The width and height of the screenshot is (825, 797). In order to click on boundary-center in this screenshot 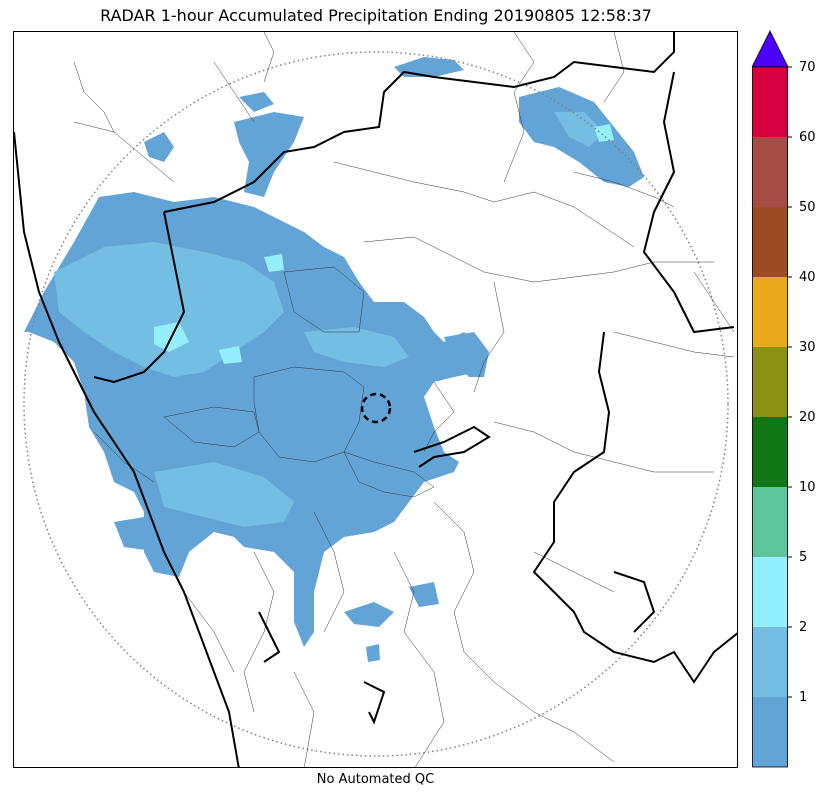, I will do `click(452, 446)`.